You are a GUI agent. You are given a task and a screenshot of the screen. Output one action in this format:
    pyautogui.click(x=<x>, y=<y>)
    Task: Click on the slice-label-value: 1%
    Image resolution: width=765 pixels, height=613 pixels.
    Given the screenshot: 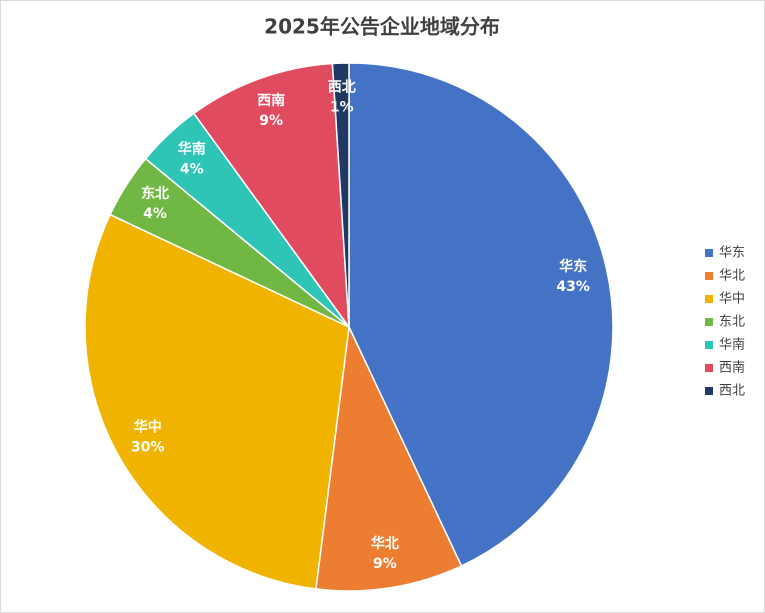 What is the action you would take?
    pyautogui.click(x=342, y=107)
    